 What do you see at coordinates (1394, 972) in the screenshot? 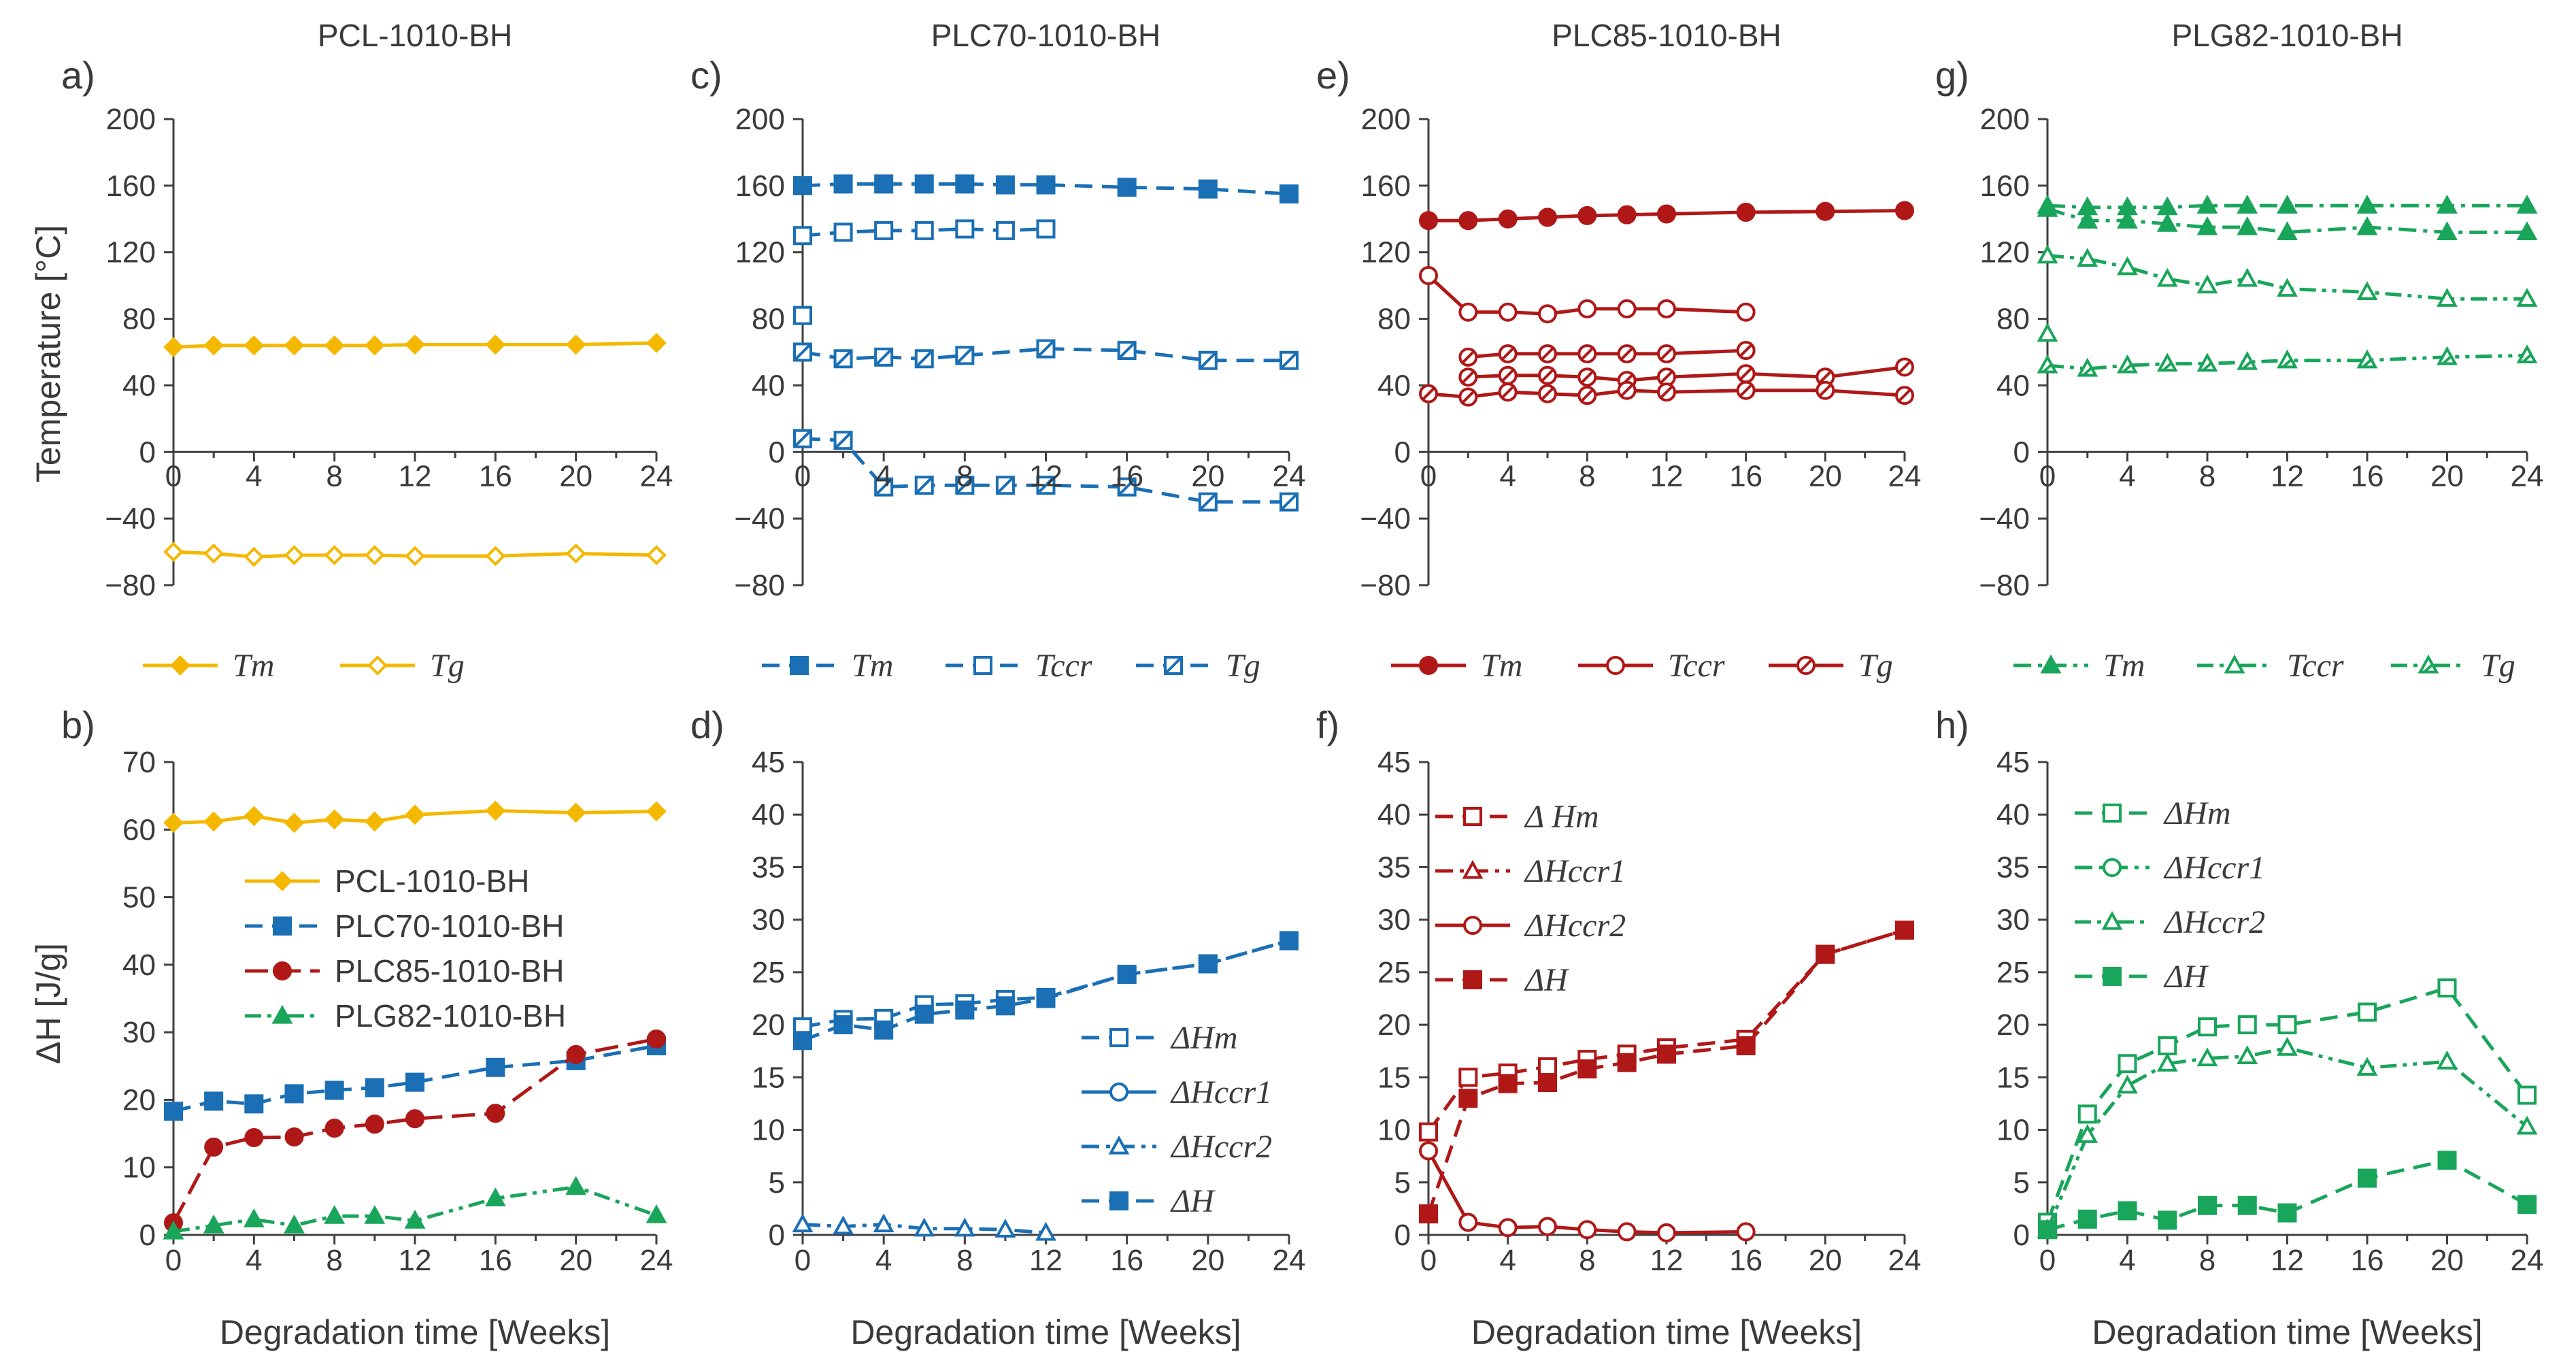
I see `panel-f-ytick-label: 25` at bounding box center [1394, 972].